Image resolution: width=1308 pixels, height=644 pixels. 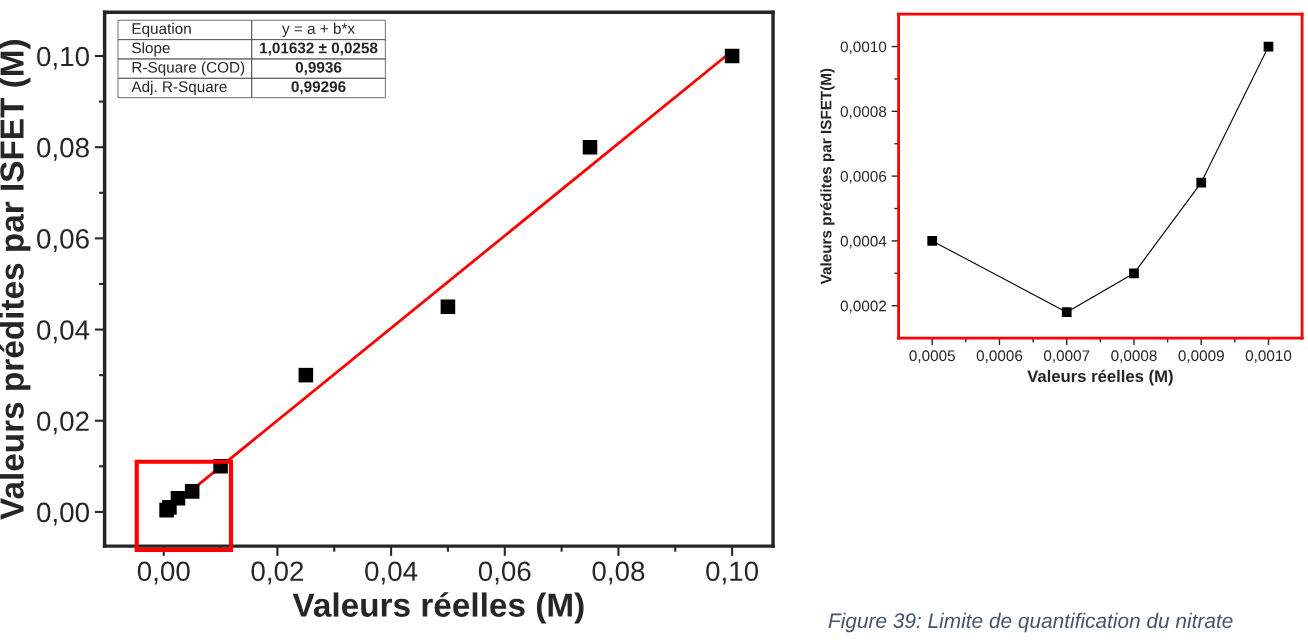 What do you see at coordinates (319, 49) in the screenshot?
I see `annotation: 1,01632 ± 0,0258` at bounding box center [319, 49].